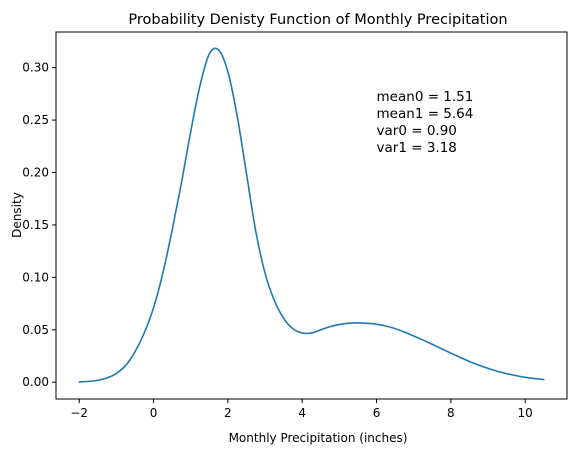  Describe the element at coordinates (417, 148) in the screenshot. I see `annotation-line: var1 = 3.18` at that location.